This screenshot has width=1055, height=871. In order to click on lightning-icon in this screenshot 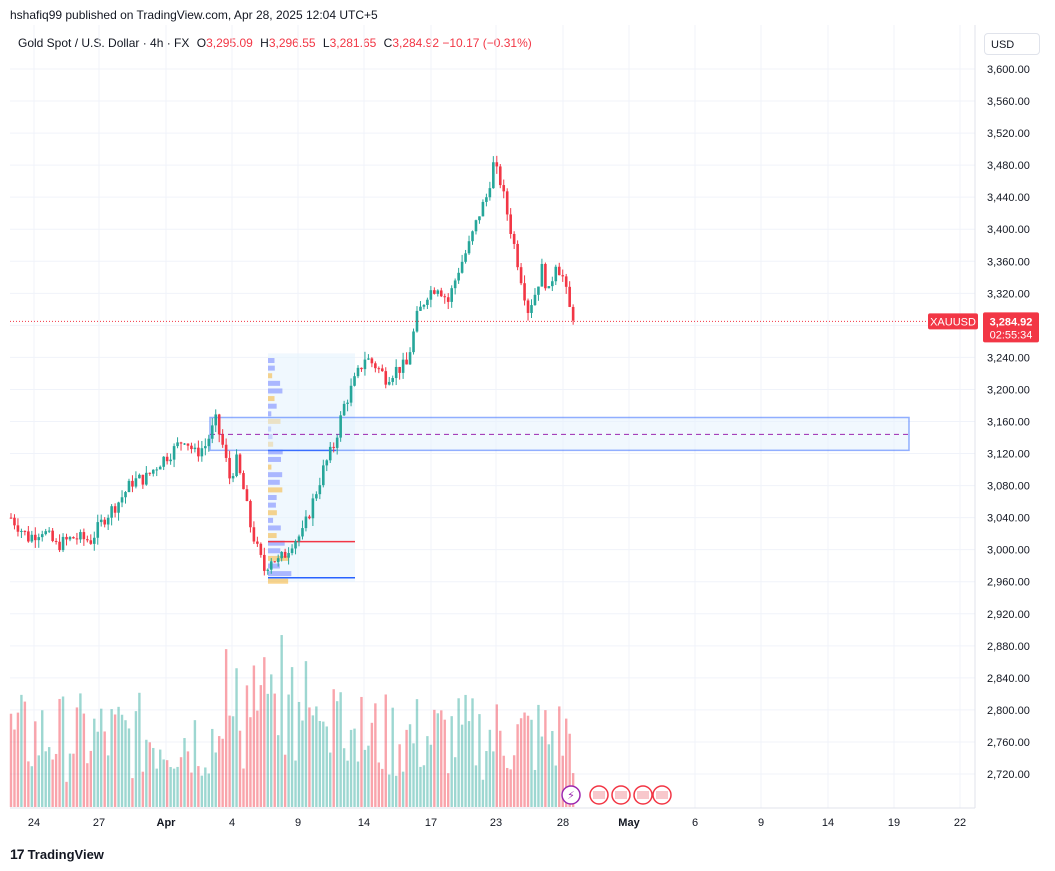, I will do `click(571, 795)`.